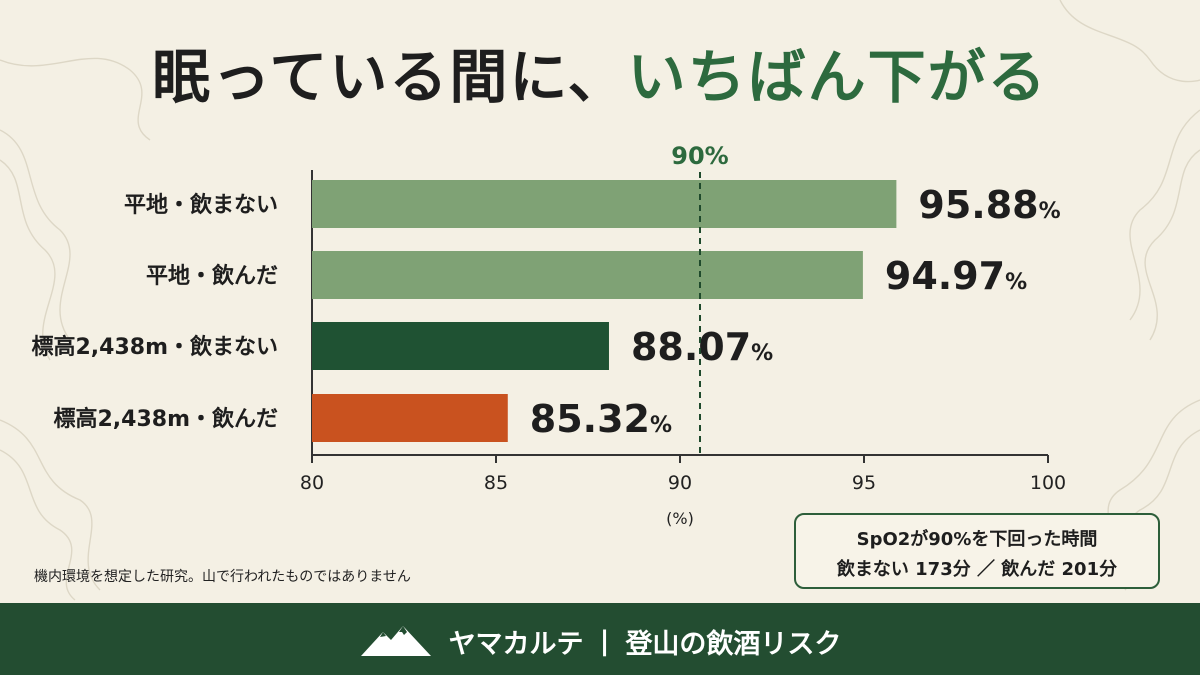 The height and width of the screenshot is (675, 1200). What do you see at coordinates (733, 644) in the screenshot?
I see `footer-tagline: 登山の飲酒リスク` at bounding box center [733, 644].